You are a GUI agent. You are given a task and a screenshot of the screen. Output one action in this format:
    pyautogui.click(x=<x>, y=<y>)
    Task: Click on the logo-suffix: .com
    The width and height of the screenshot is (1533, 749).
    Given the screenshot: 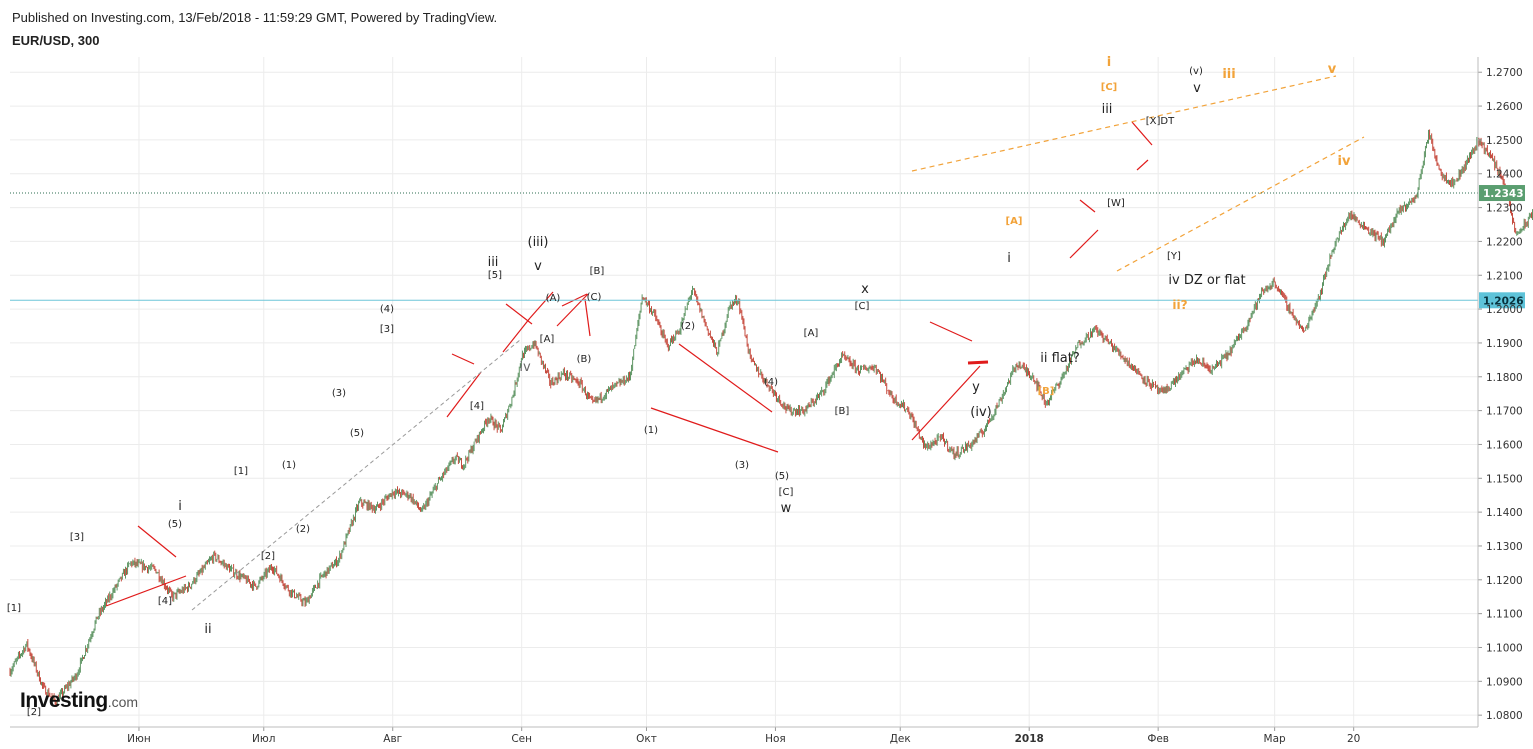 What is the action you would take?
    pyautogui.click(x=123, y=702)
    